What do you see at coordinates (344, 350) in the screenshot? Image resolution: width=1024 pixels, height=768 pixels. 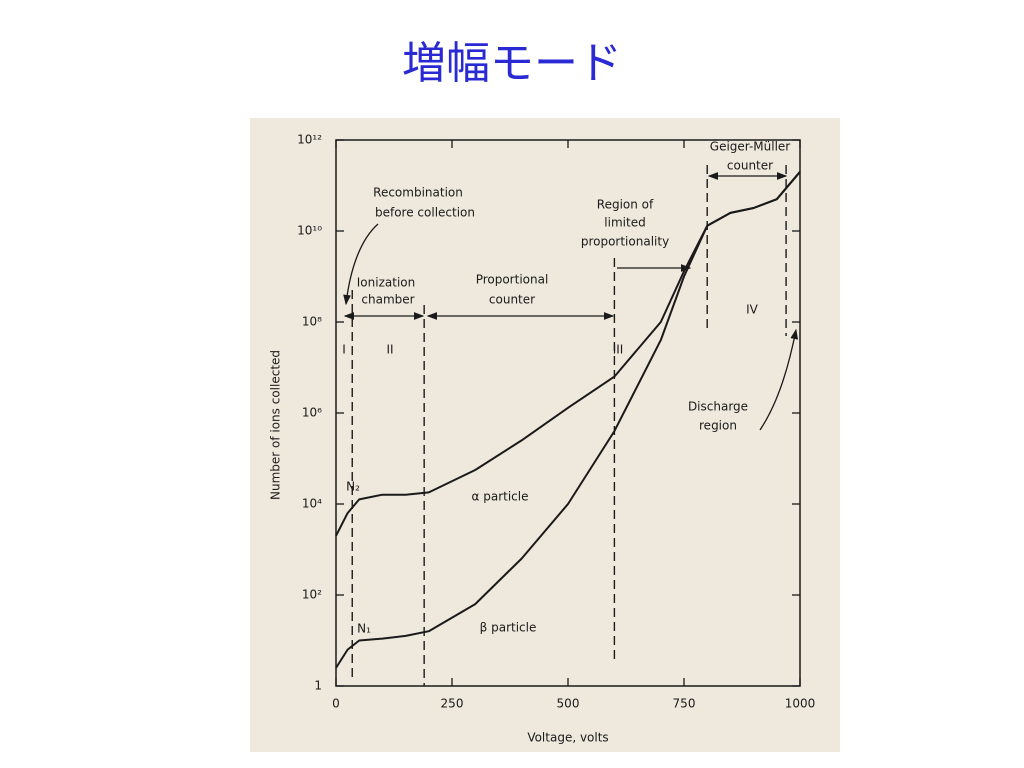 I see `annotation: I` at bounding box center [344, 350].